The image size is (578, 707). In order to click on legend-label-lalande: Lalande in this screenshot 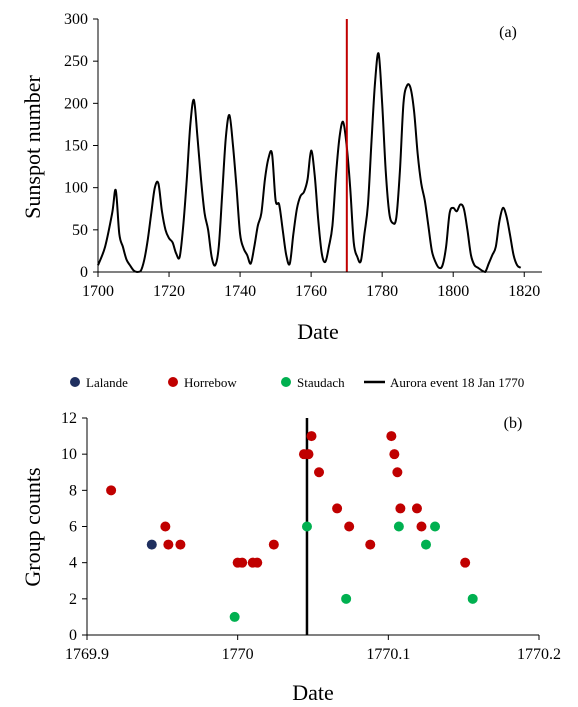, I will do `click(107, 382)`.